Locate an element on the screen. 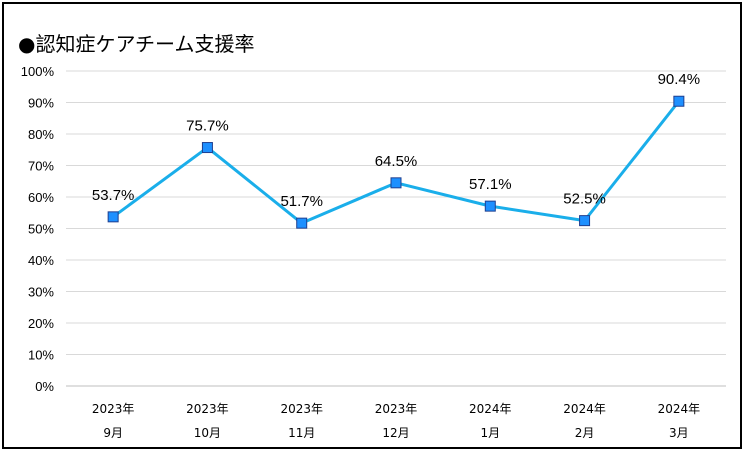  x-tick-label: 9月 is located at coordinates (113, 433).